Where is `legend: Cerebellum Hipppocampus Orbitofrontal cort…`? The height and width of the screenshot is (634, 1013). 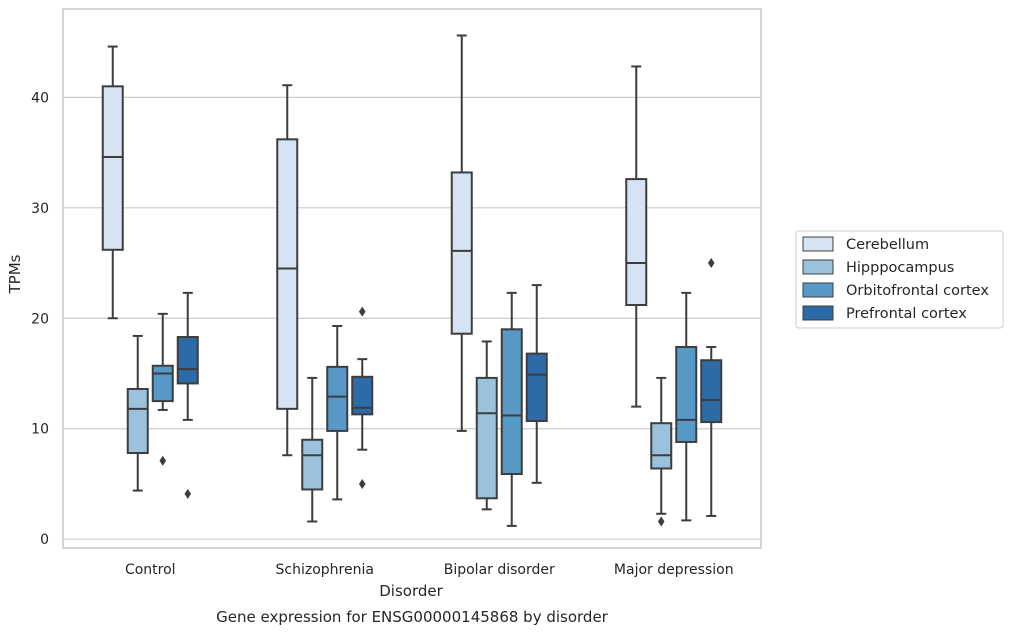
legend: Cerebellum Hipppocampus Orbitofrontal cort… is located at coordinates (899, 279).